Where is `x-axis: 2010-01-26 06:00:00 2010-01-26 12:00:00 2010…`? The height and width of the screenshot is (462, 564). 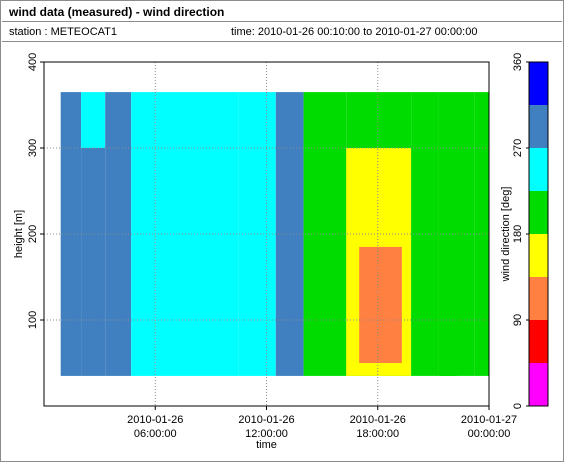
x-axis: 2010-01-26 06:00:00 2010-01-26 12:00:00 2010… is located at coordinates (322, 423).